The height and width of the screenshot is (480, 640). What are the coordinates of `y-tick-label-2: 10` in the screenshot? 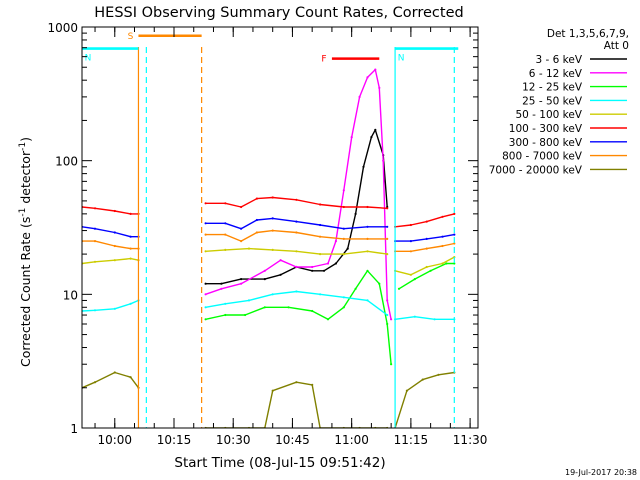 It's located at (70, 295).